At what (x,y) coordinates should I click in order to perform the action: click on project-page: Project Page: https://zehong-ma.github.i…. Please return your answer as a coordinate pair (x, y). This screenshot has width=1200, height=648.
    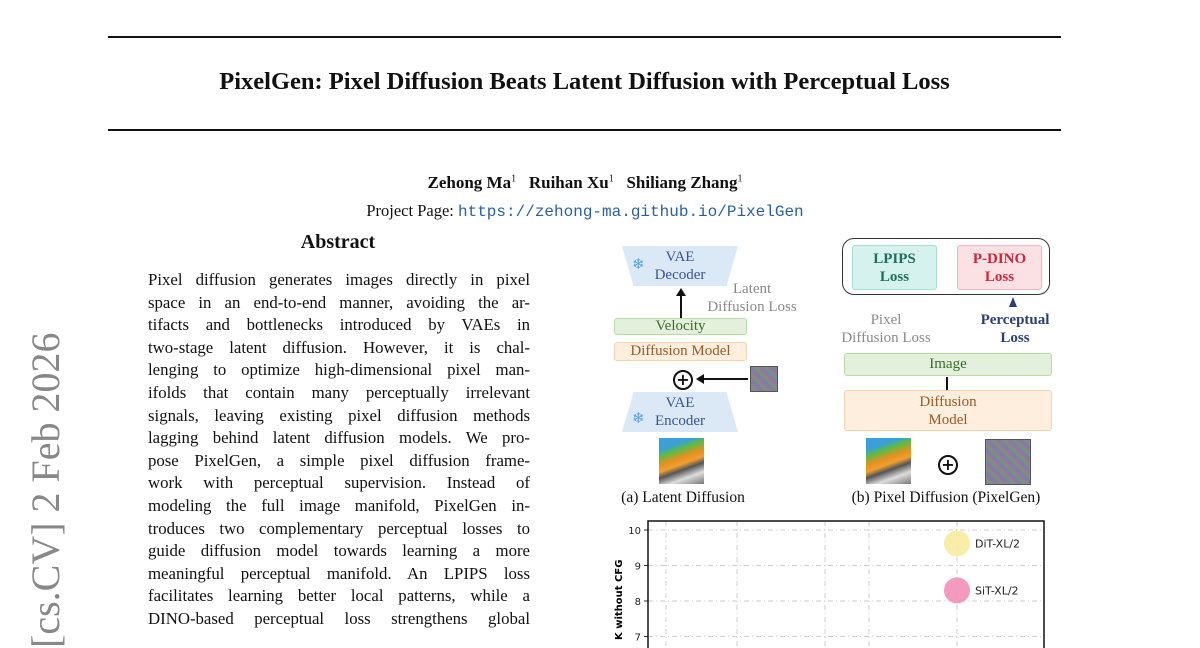
    Looking at the image, I should click on (585, 211).